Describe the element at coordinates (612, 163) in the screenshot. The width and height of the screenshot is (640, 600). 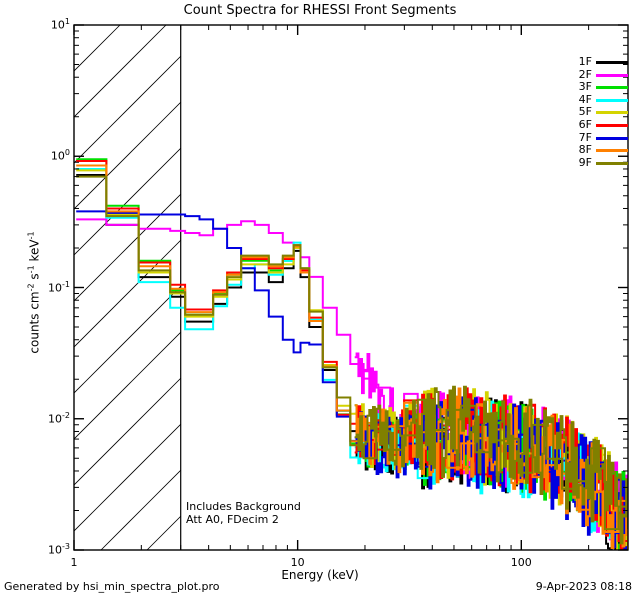
I see `legend-swatch-9F` at that location.